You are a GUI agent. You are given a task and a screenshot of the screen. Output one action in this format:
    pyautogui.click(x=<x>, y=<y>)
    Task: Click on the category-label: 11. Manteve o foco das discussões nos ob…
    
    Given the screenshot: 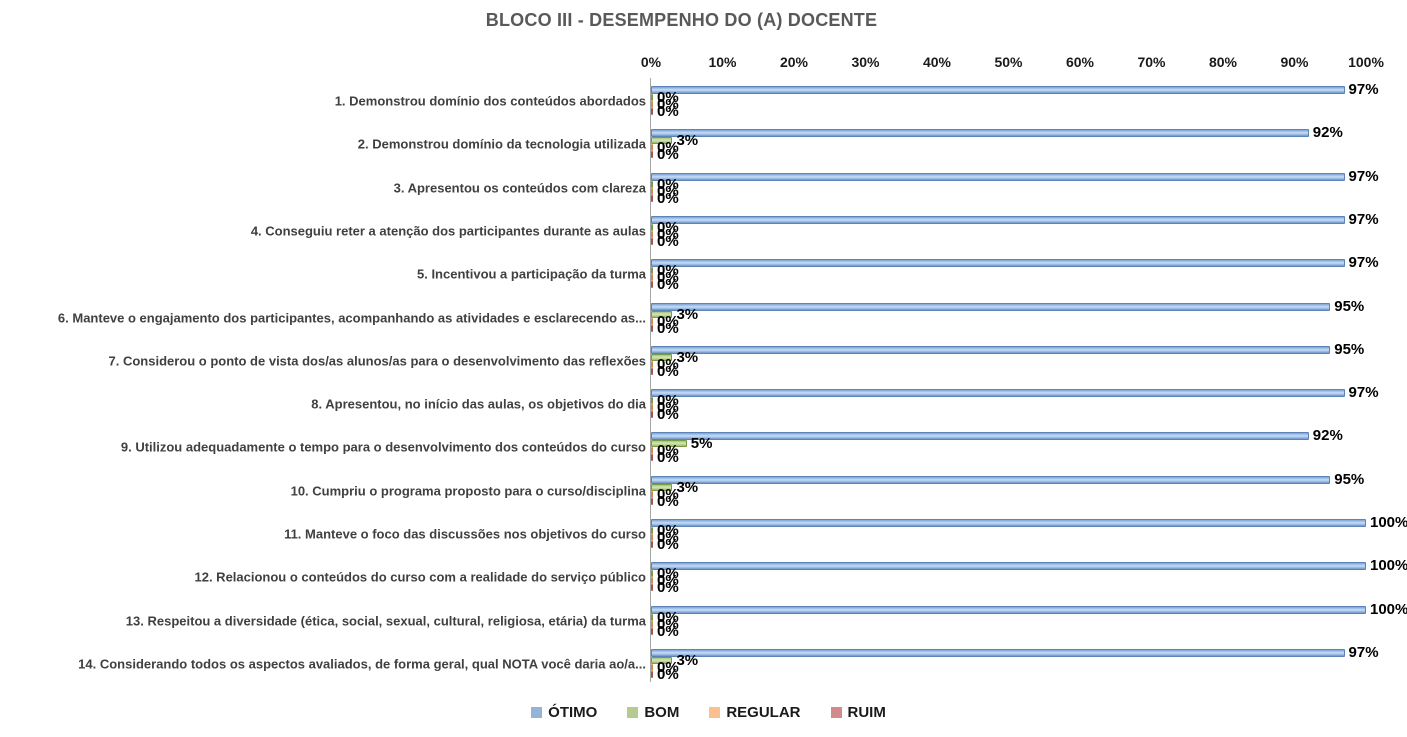 What is the action you would take?
    pyautogui.click(x=465, y=534)
    